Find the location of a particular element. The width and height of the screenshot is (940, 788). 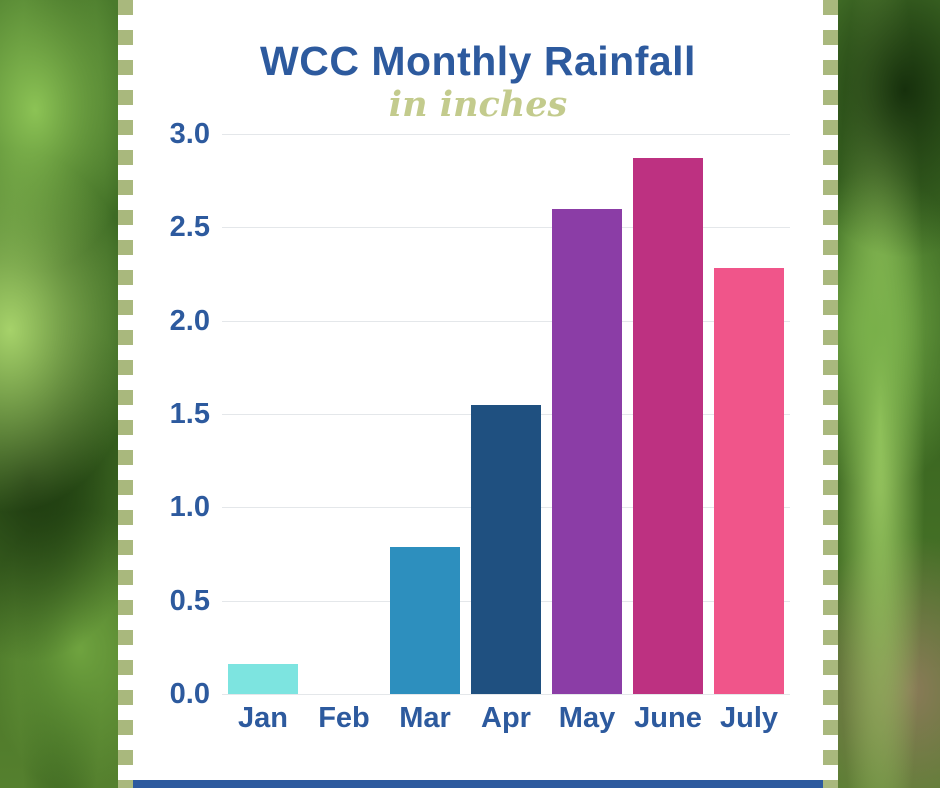

bar-july is located at coordinates (749, 481).